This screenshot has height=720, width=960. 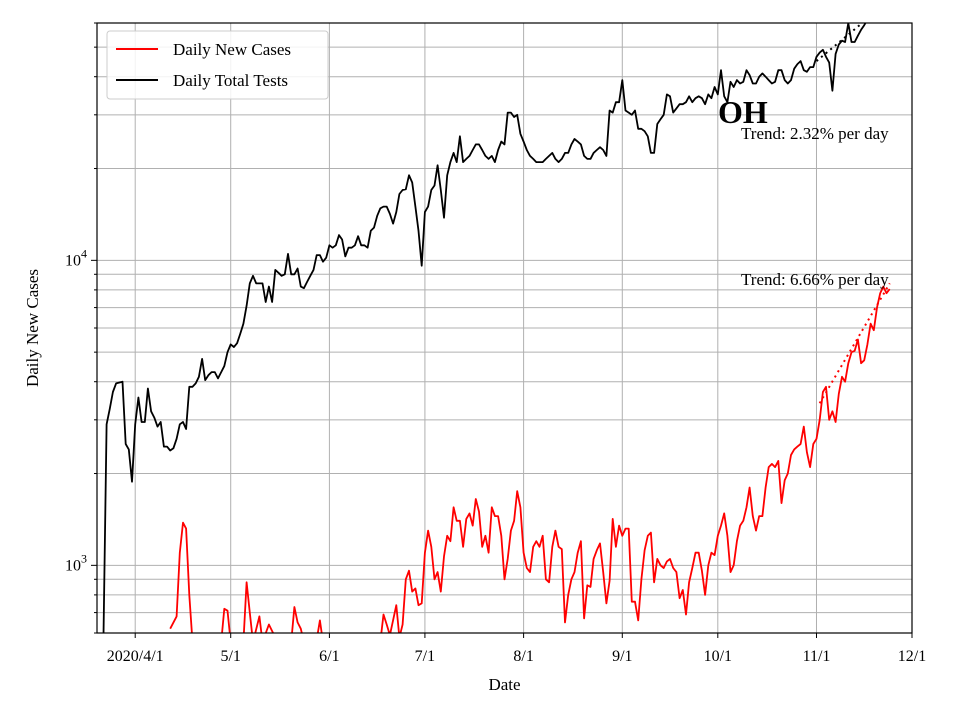 I want to click on tests-trend-label: Trend: 2.32% per day, so click(x=815, y=133).